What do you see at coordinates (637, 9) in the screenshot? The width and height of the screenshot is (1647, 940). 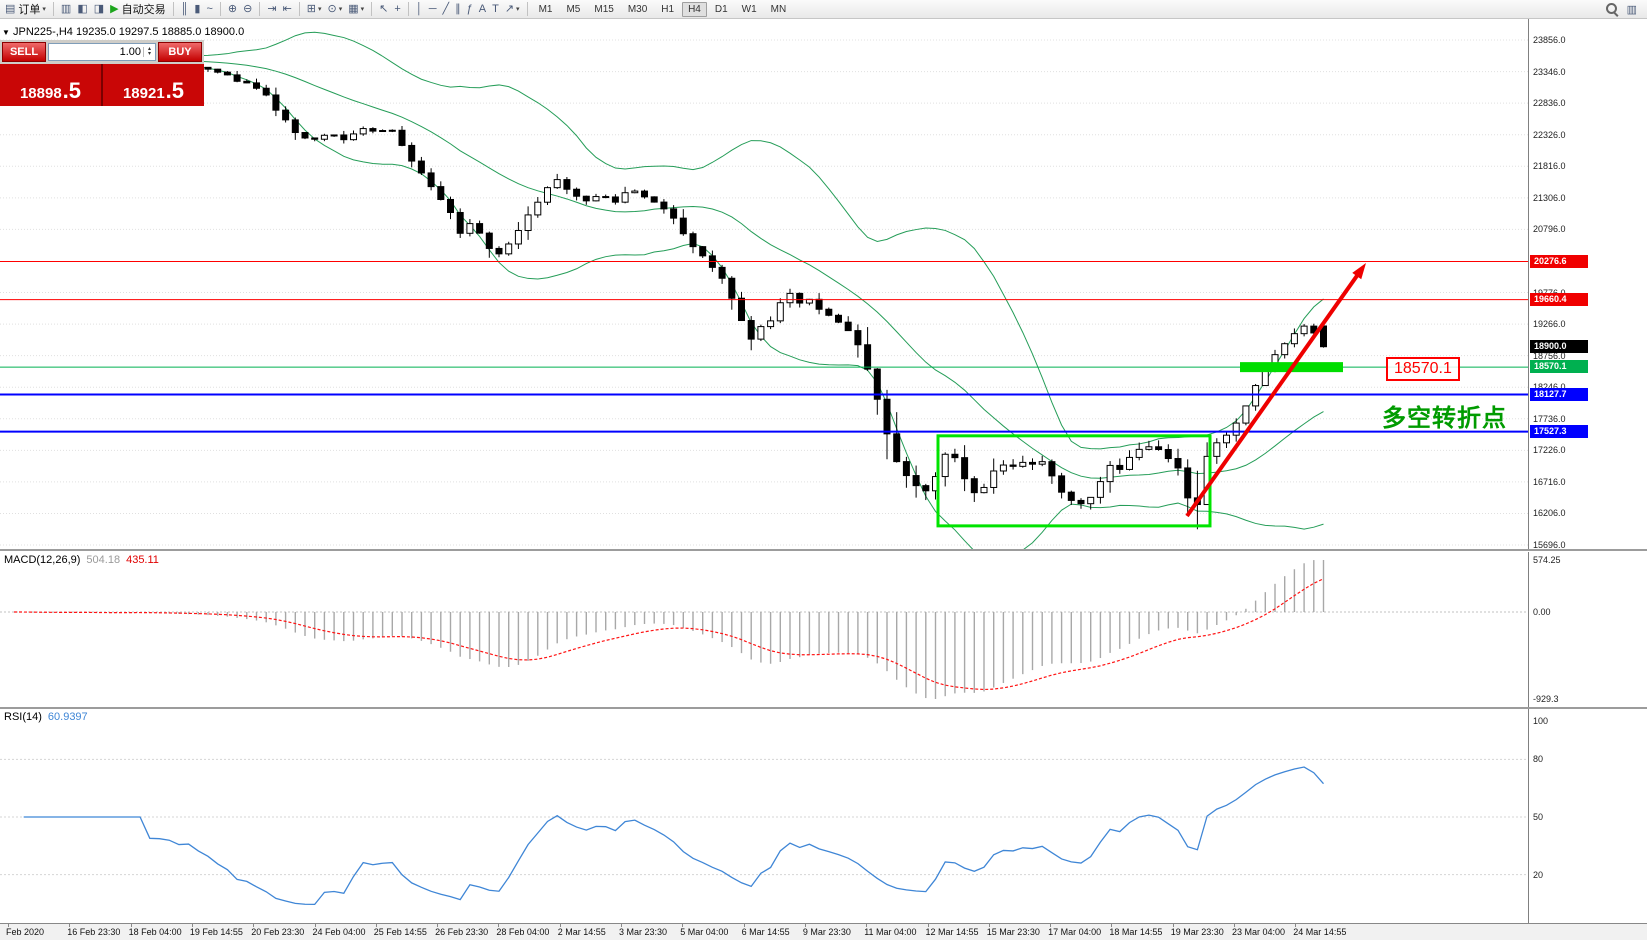 I see `timeframe-m30: M30` at bounding box center [637, 9].